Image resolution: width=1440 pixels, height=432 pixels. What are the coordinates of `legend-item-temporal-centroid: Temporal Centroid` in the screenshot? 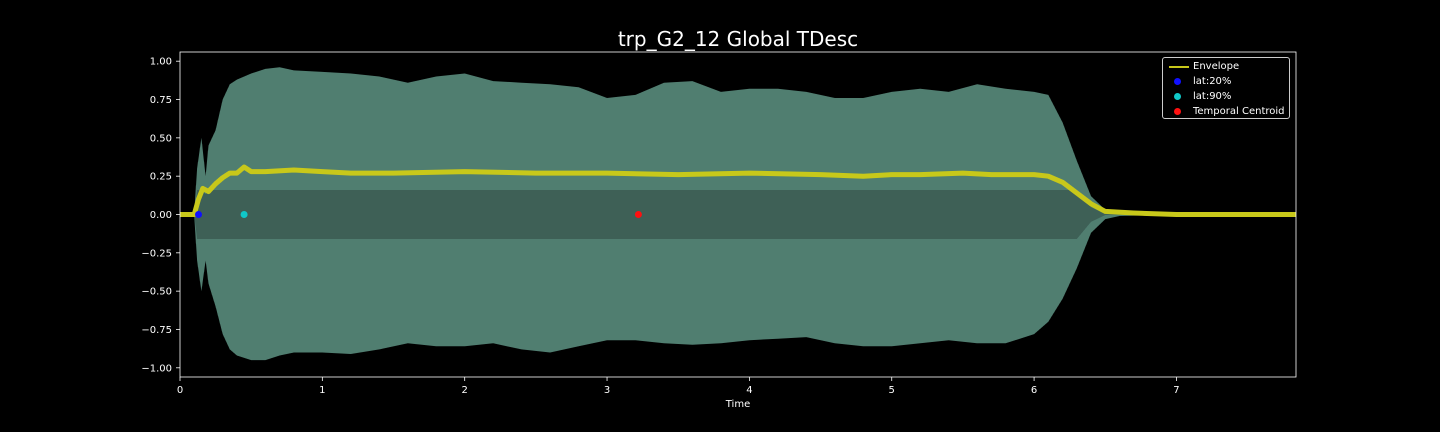 It's located at (1226, 111).